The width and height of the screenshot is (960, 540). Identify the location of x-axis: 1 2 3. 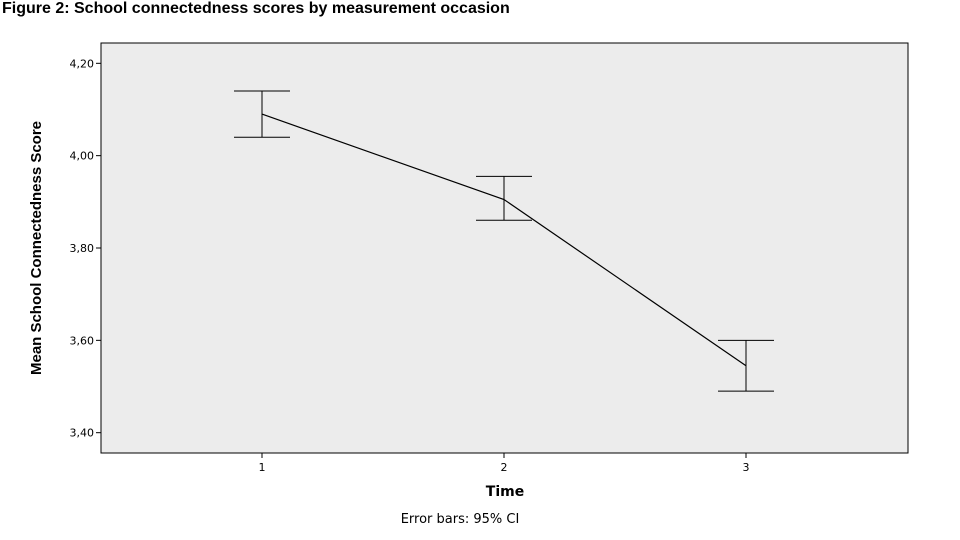
(504, 463).